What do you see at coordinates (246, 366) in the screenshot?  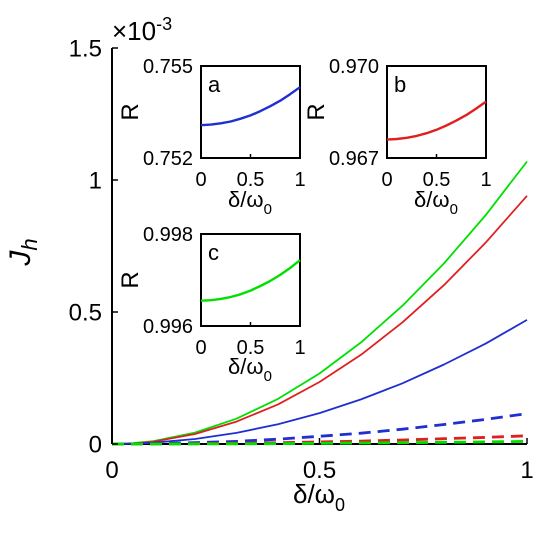 I see `inset-c-xlabel-main: δ/ω` at bounding box center [246, 366].